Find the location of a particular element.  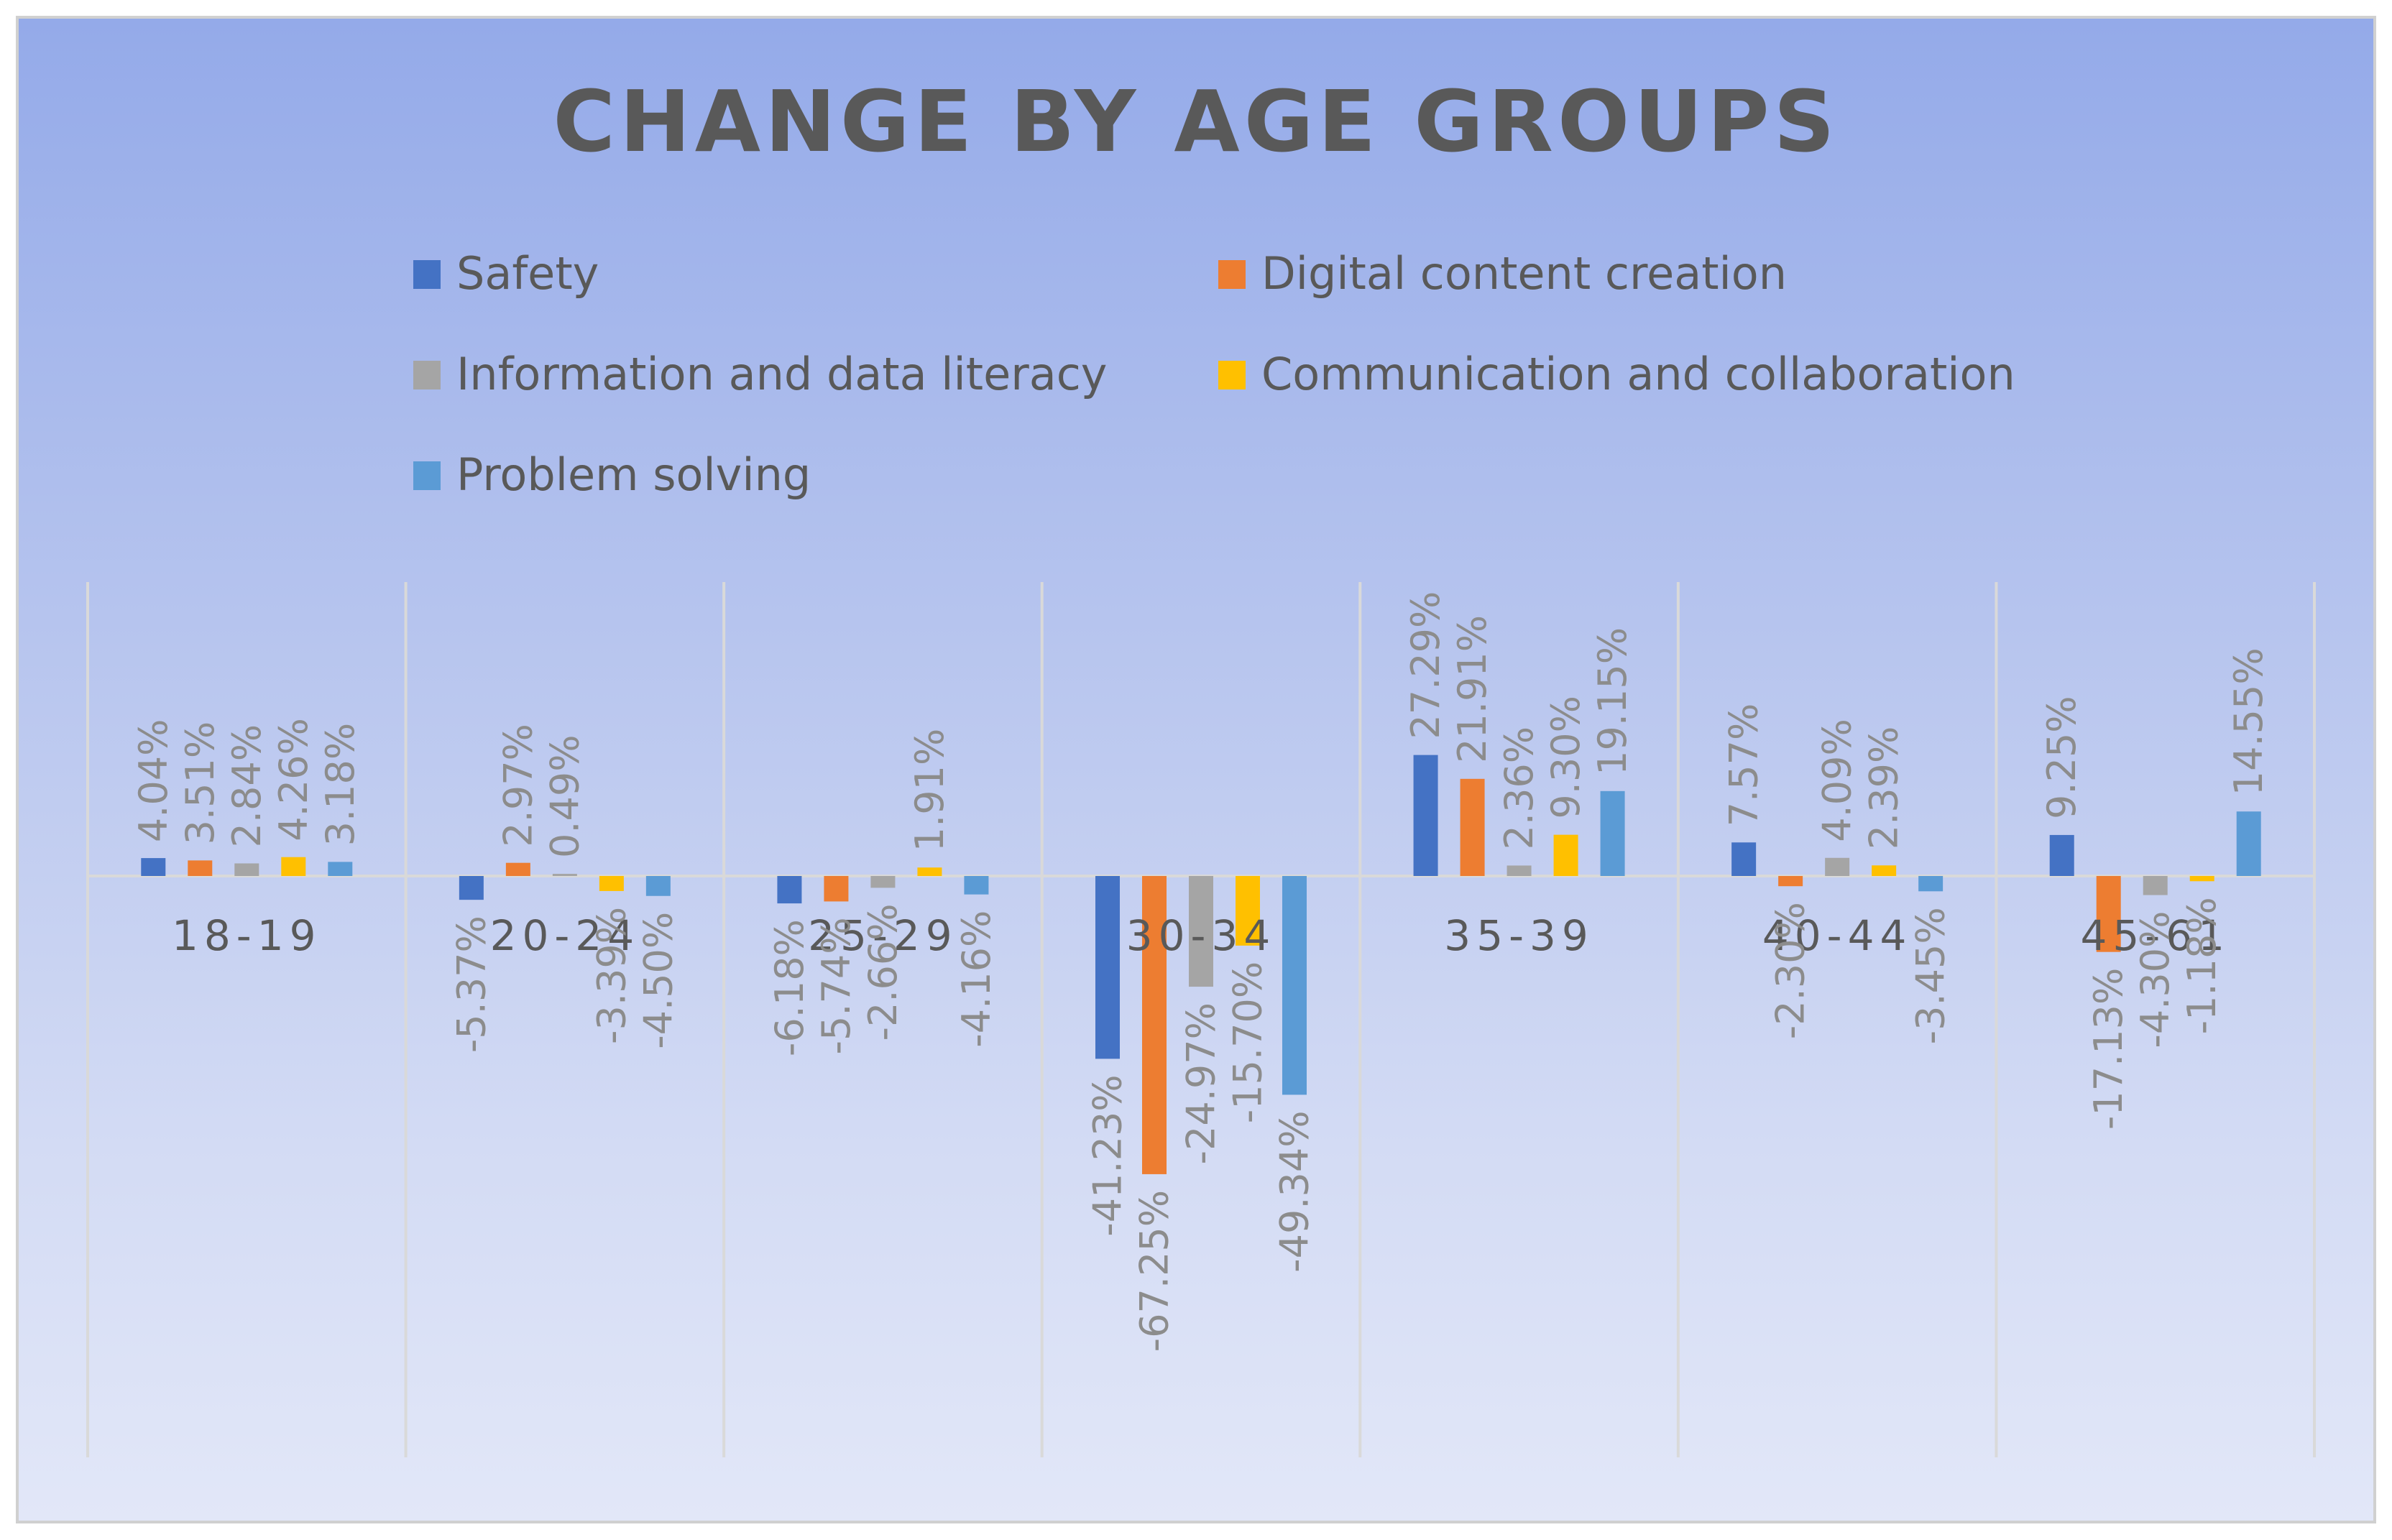

data-label-safety-35-39: 27.29% is located at coordinates (1425, 665).